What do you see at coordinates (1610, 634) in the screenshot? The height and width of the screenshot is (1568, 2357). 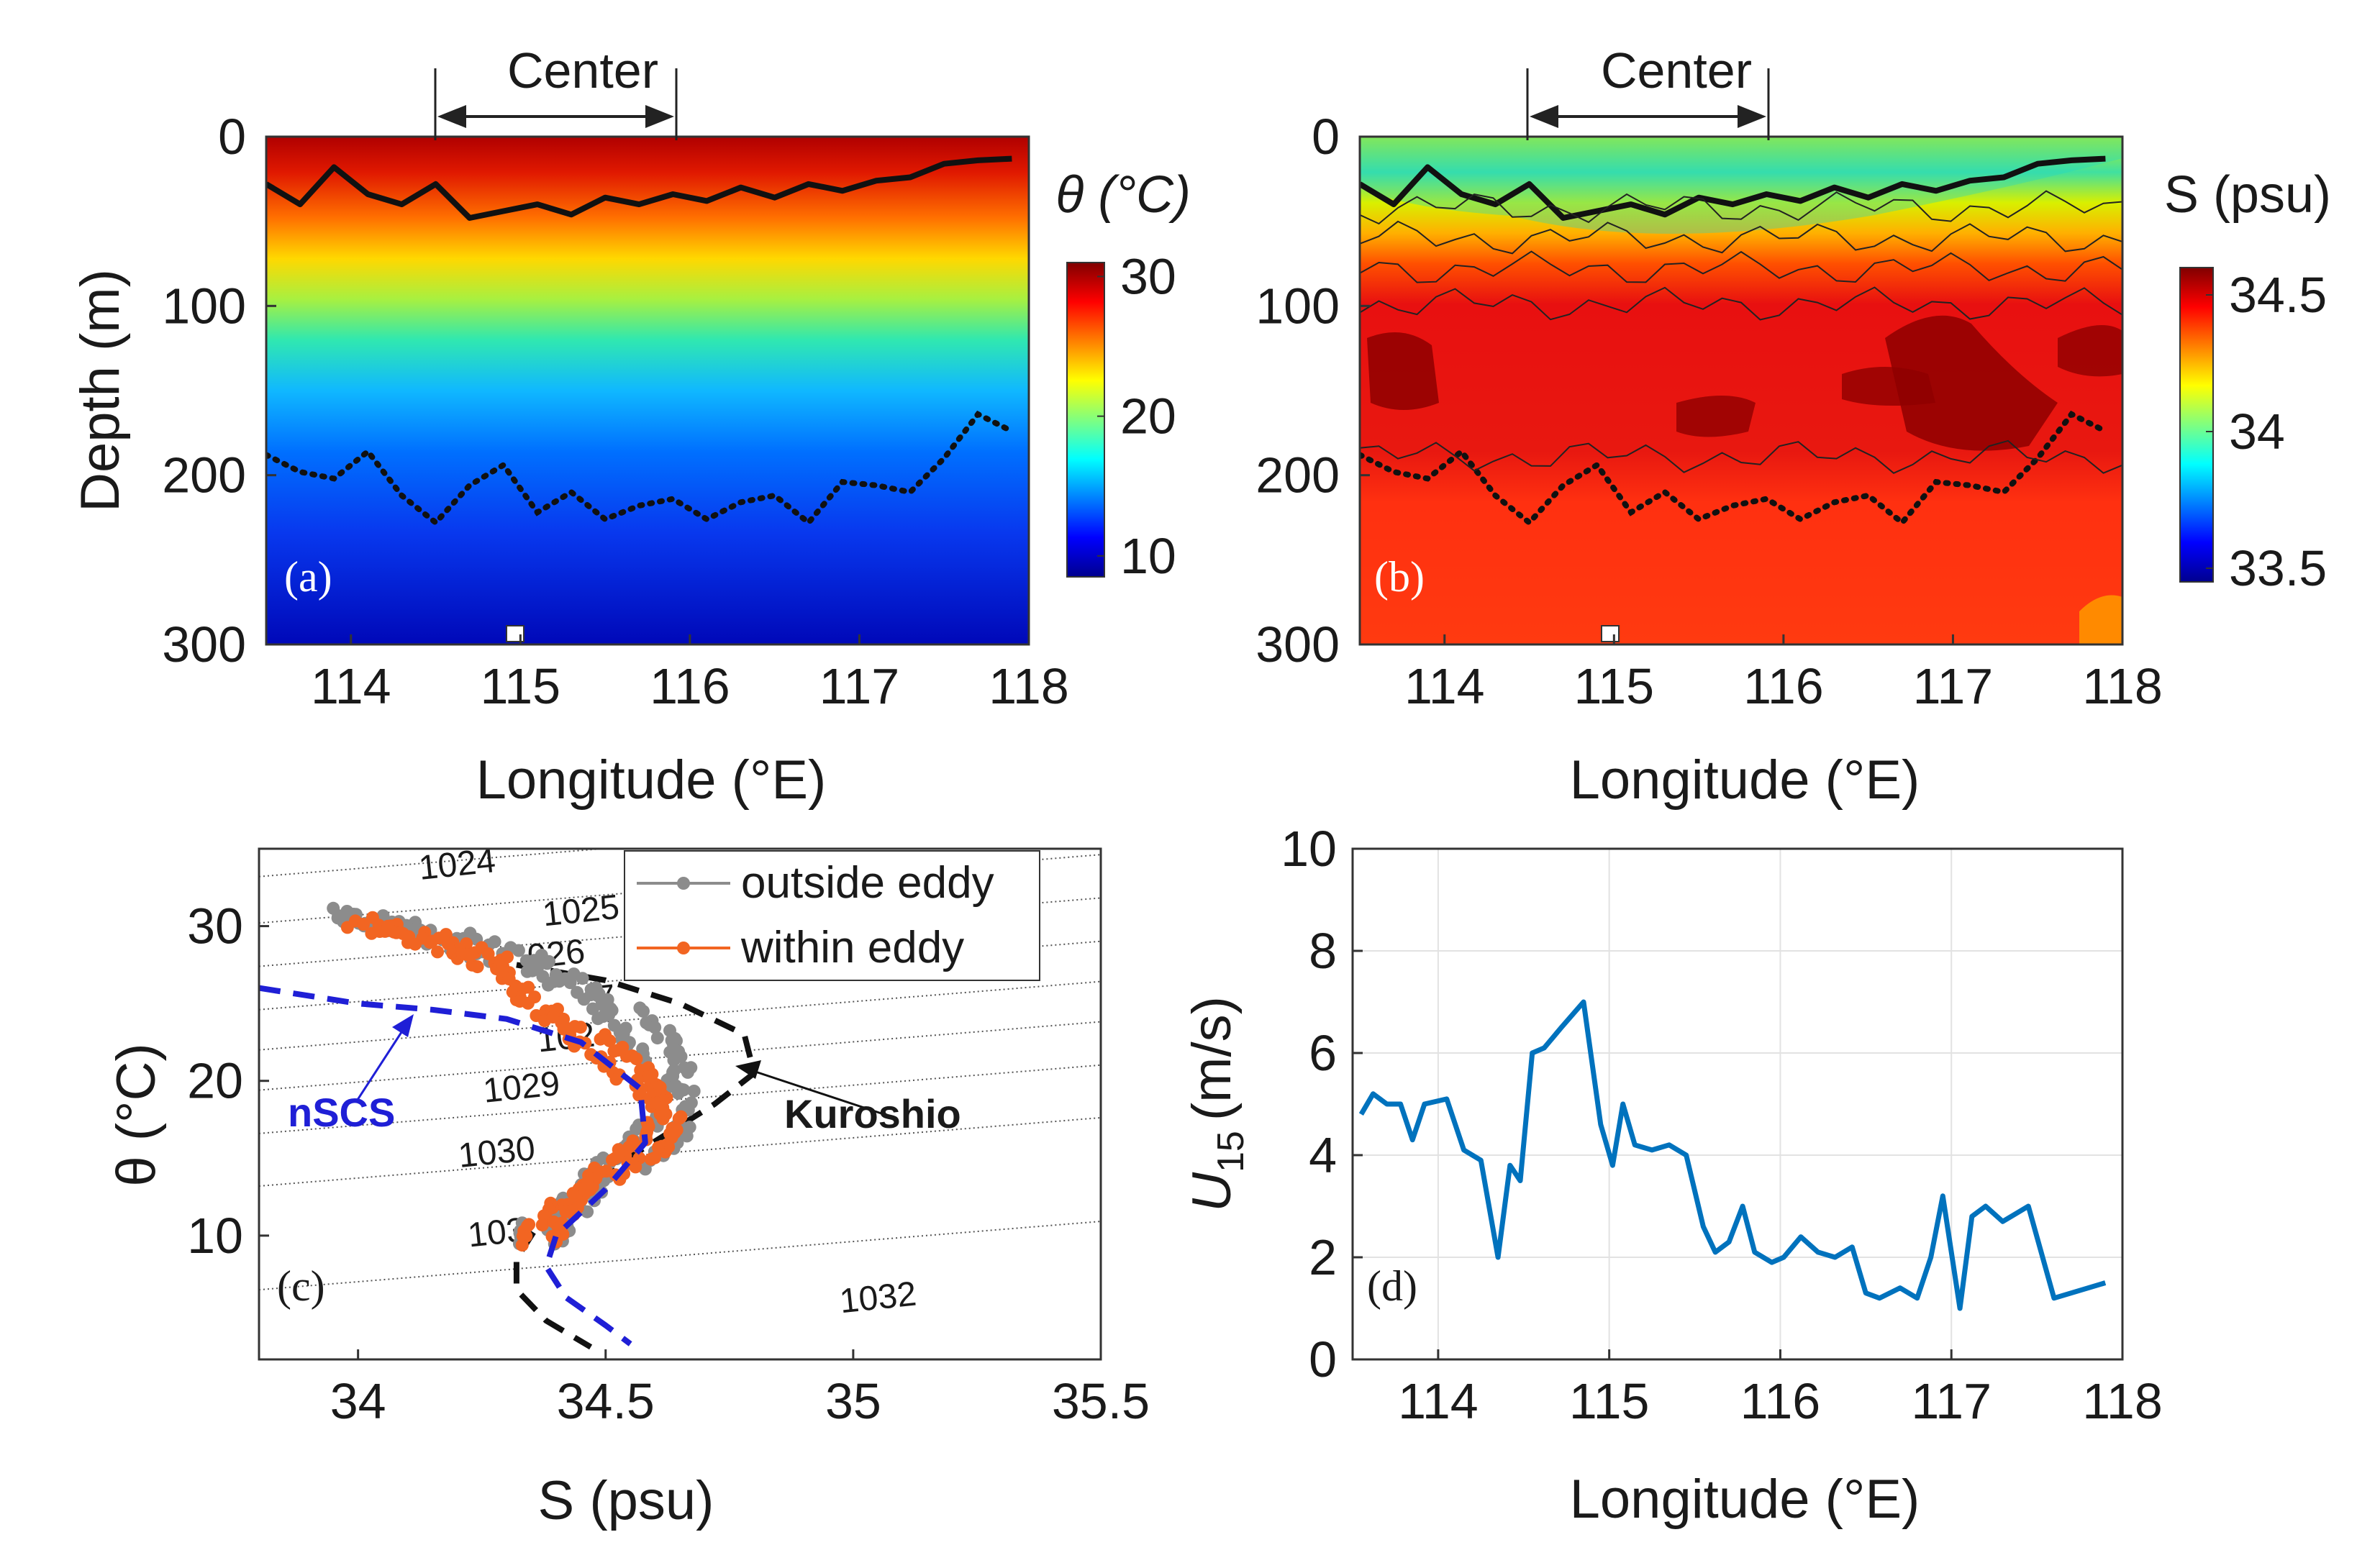 I see `panel-b-marker` at bounding box center [1610, 634].